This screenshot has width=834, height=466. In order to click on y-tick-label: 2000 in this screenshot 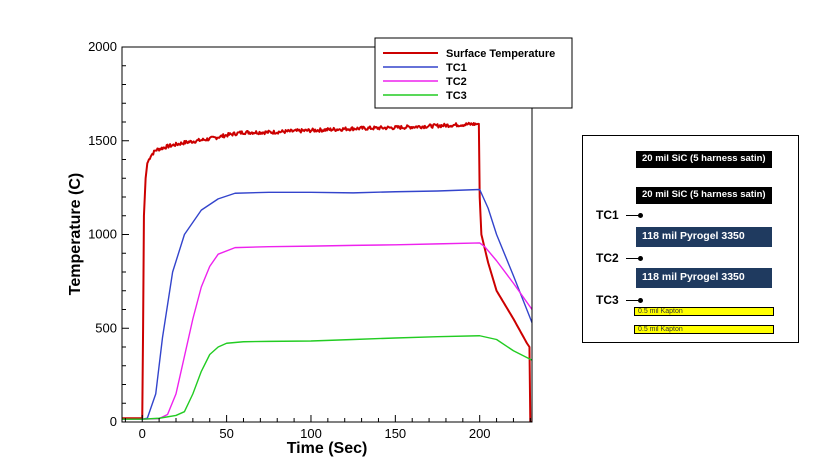, I will do `click(102, 46)`.